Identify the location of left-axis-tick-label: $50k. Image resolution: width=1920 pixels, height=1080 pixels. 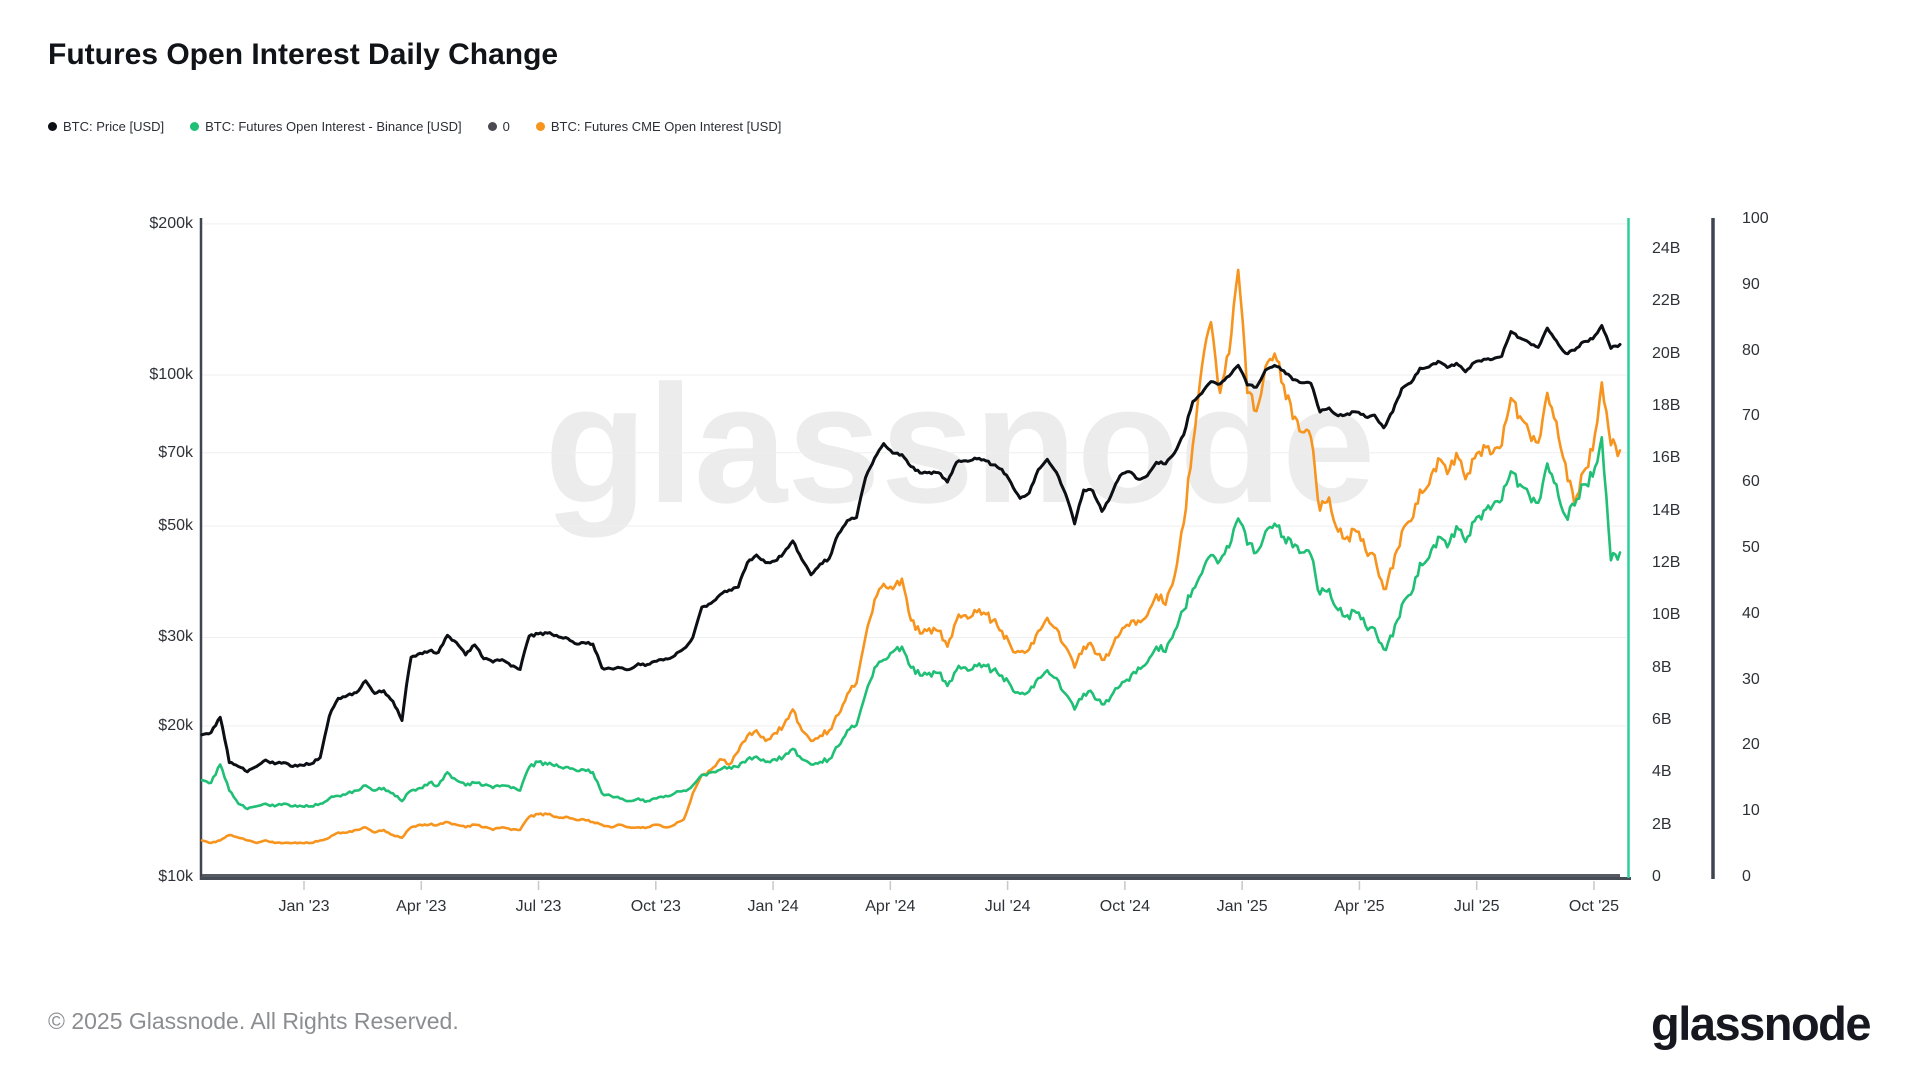
(175, 526).